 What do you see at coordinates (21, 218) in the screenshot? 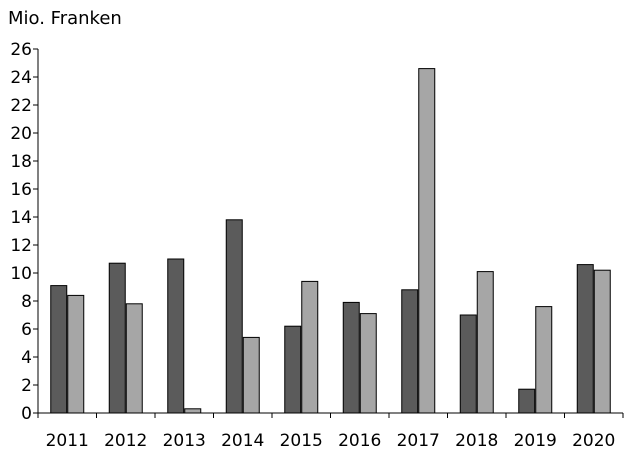
I see `y-tick-label: 14` at bounding box center [21, 218].